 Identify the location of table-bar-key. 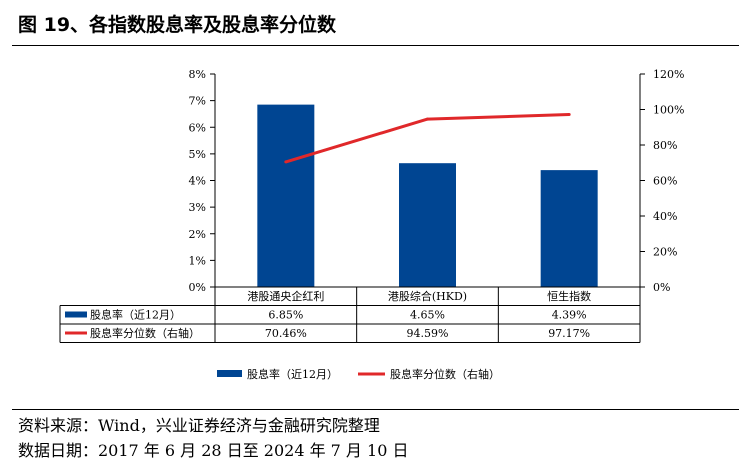
(76, 314).